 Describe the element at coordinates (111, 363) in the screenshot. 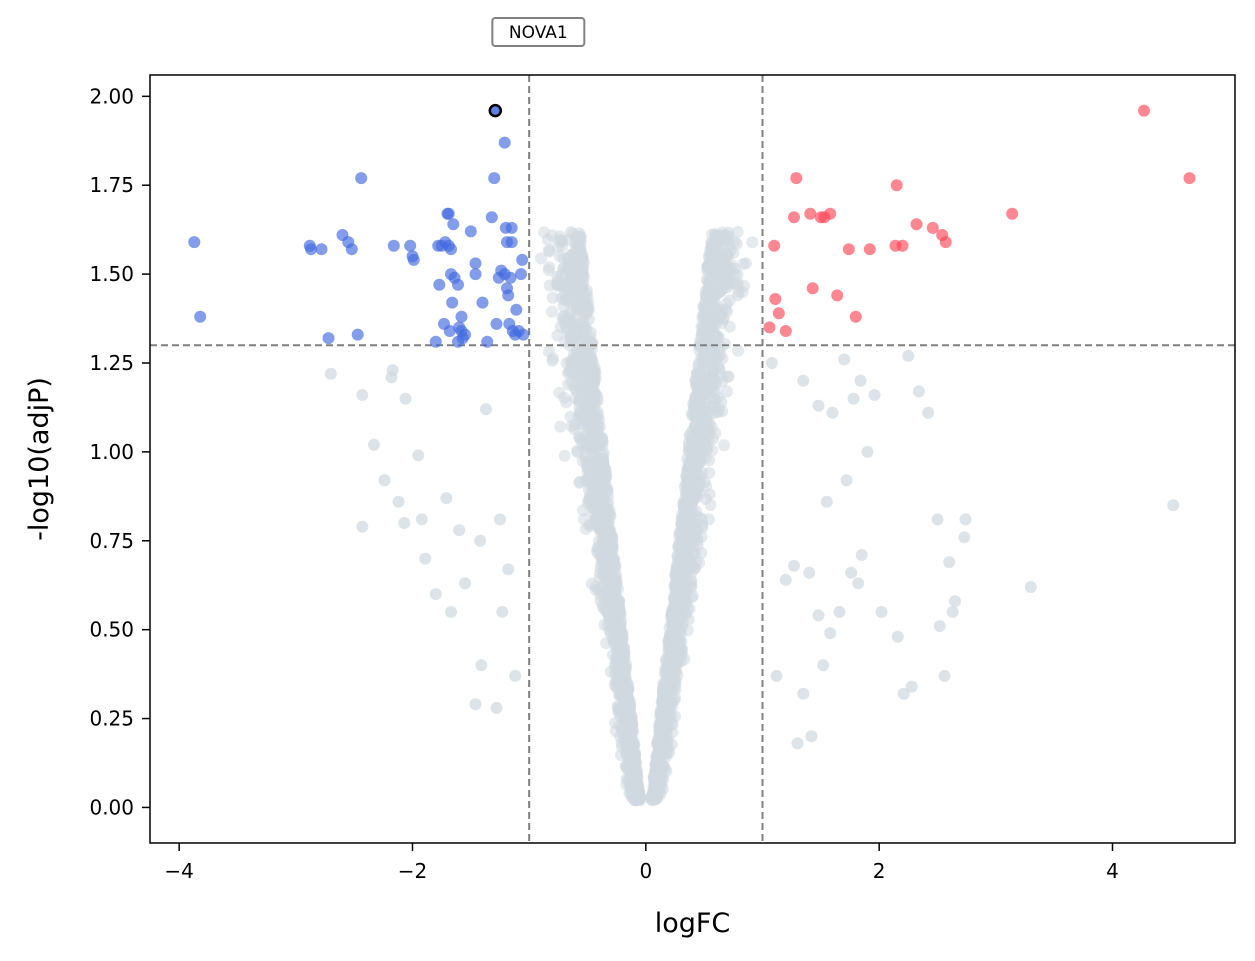

I see `y-tick-label: 1.25` at that location.